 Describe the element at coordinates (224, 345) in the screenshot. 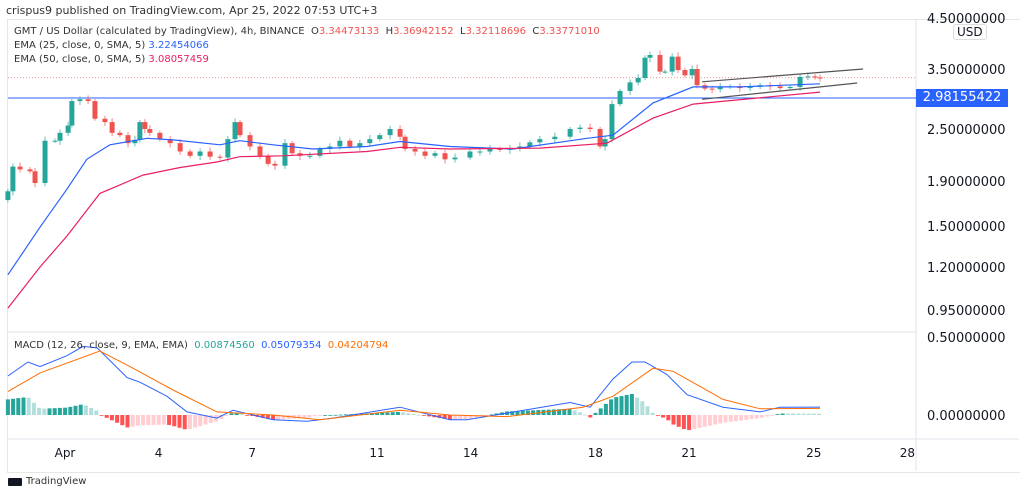

I see `macd-hist-value: 0.00874560` at that location.